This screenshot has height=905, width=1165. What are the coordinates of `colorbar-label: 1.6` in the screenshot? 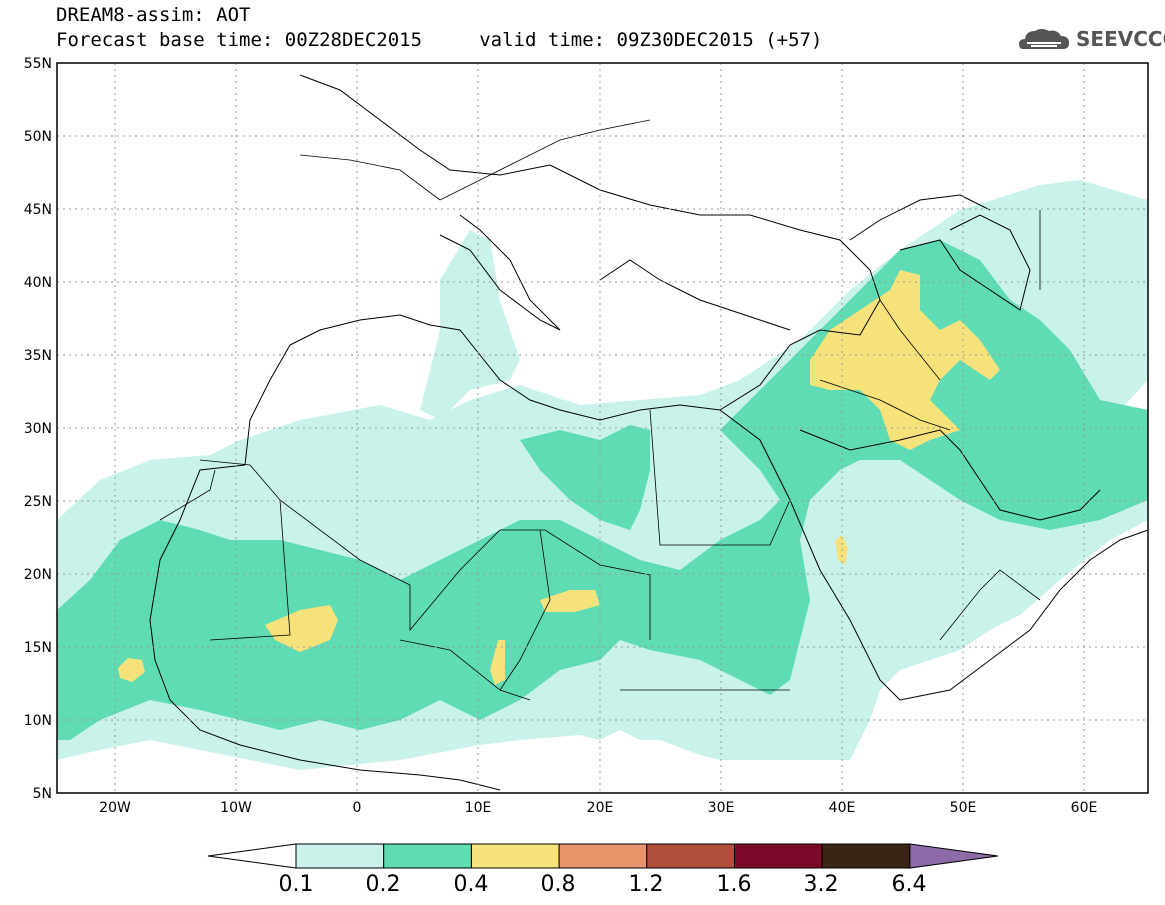 It's located at (734, 884).